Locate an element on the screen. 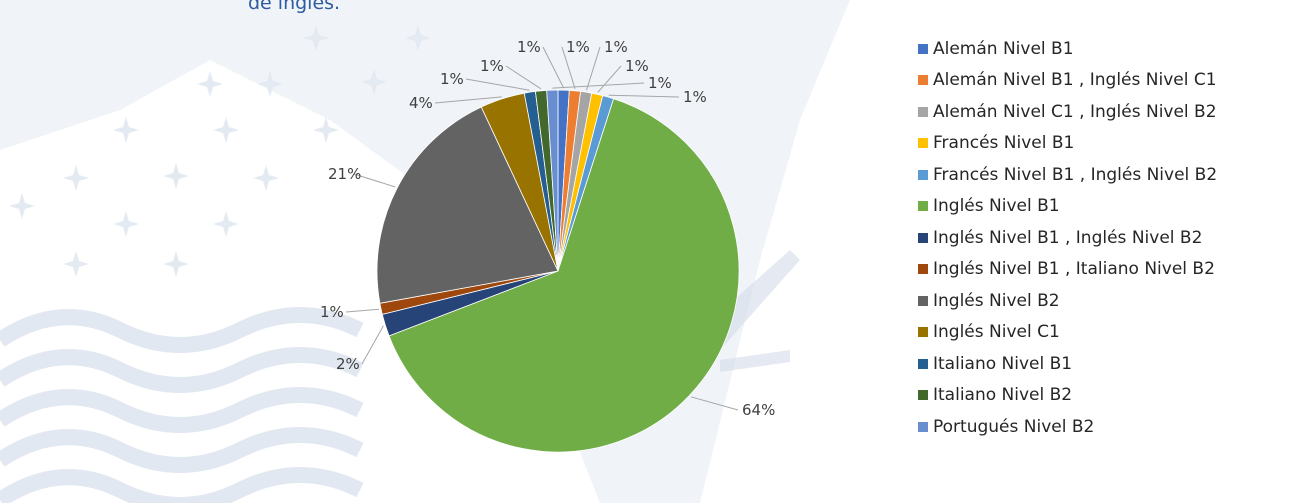 Image resolution: width=1291 pixels, height=503 pixels. legend-label: Inglés Nivel B1 , Italiano Nivel B2 is located at coordinates (1074, 269).